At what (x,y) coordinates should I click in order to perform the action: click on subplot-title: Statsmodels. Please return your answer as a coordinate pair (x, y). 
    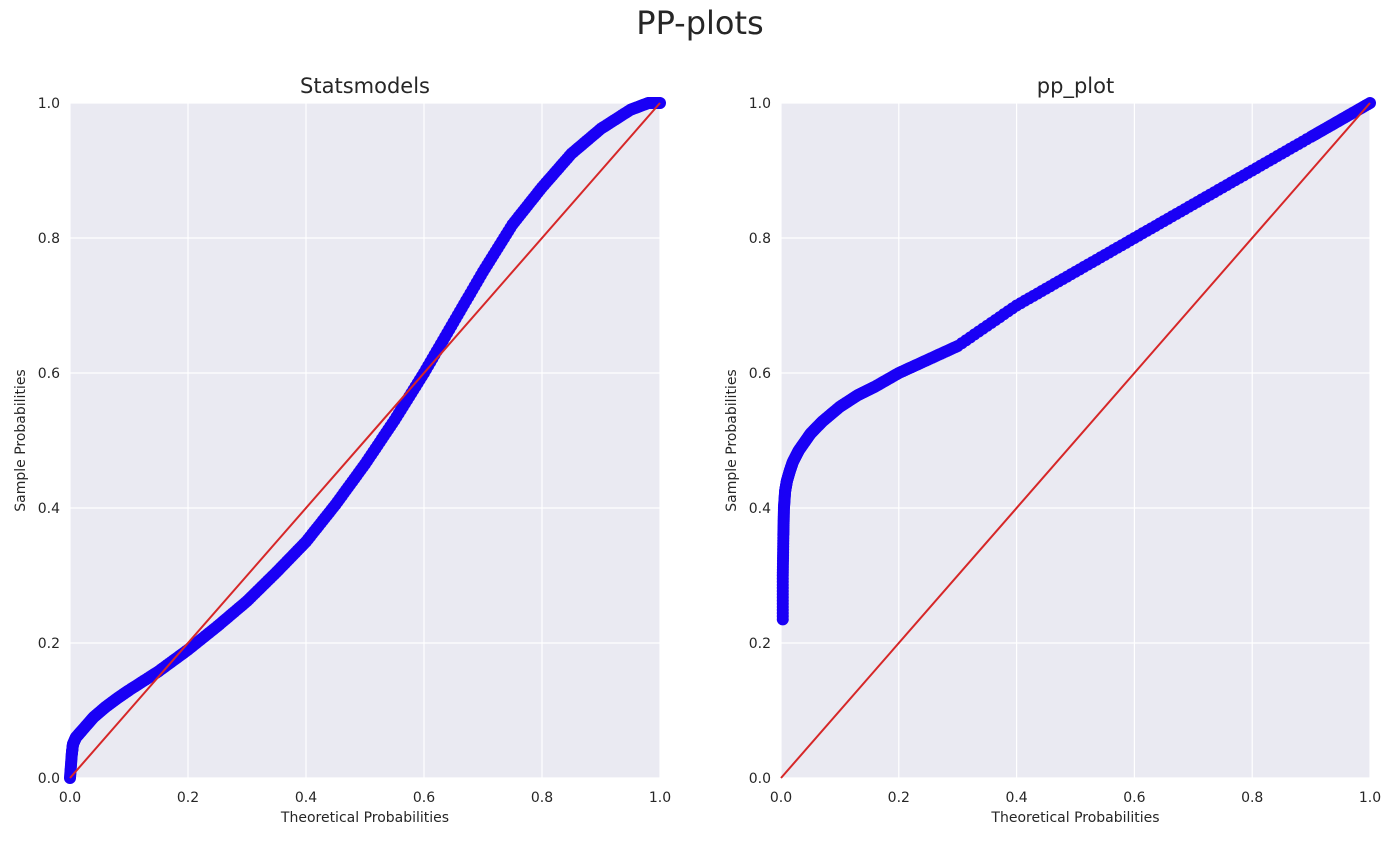
    Looking at the image, I should click on (365, 86).